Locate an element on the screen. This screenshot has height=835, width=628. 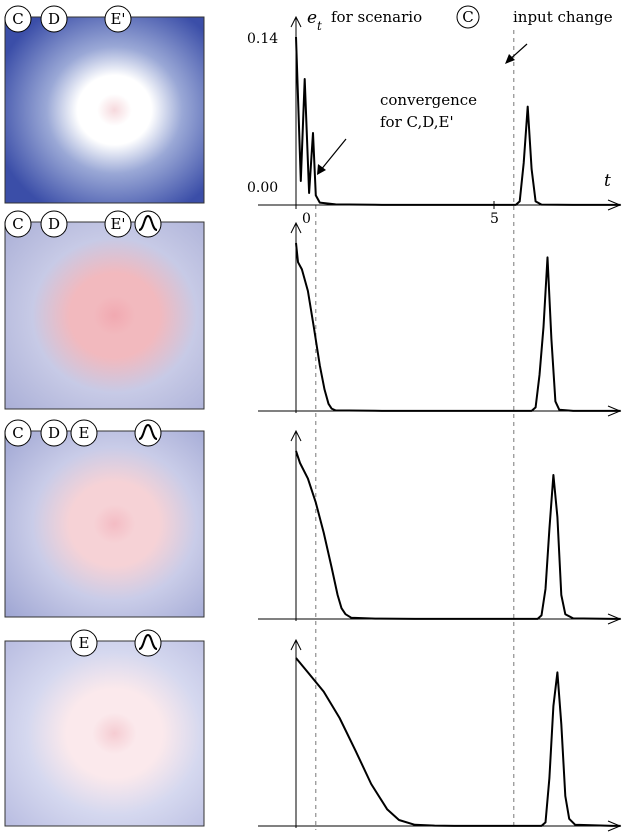
annotation-convergence-arrowhead is located at coordinates (321, 169).